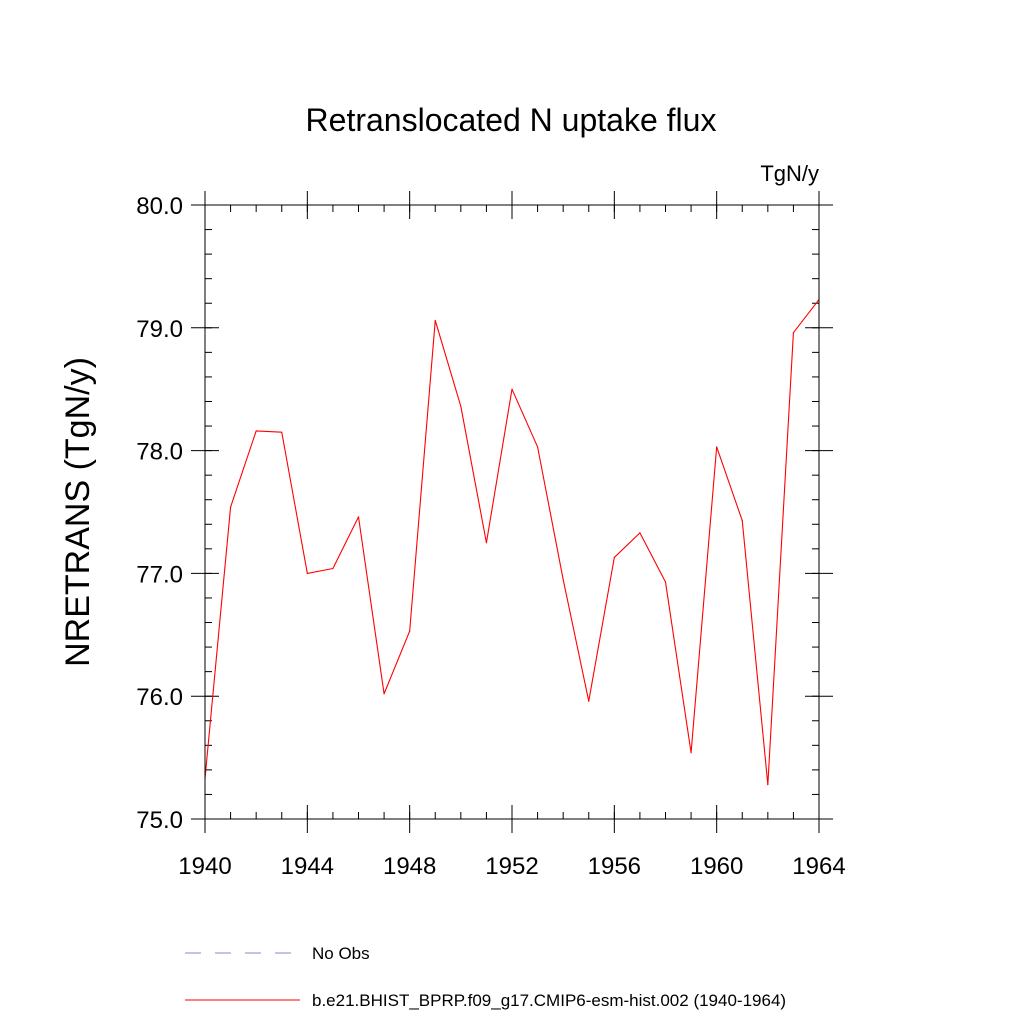 The width and height of the screenshot is (1024, 1024). I want to click on x-tick-label: 1948, so click(409, 866).